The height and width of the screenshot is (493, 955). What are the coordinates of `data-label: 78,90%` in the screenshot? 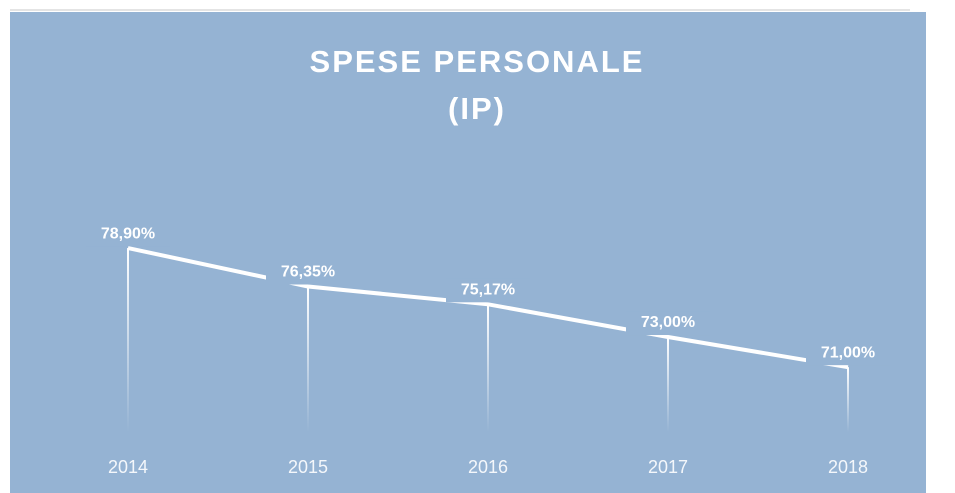 It's located at (128, 233).